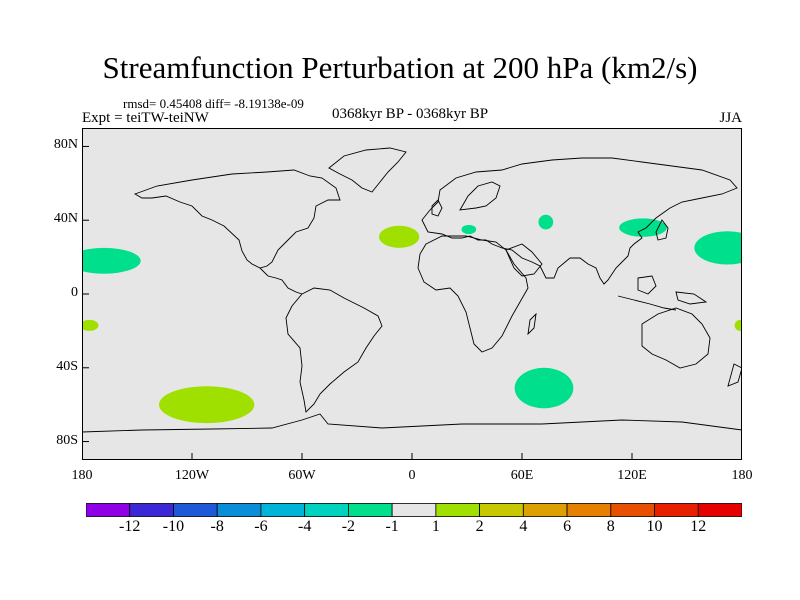  Describe the element at coordinates (412, 475) in the screenshot. I see `x-tick-label: 0` at that location.